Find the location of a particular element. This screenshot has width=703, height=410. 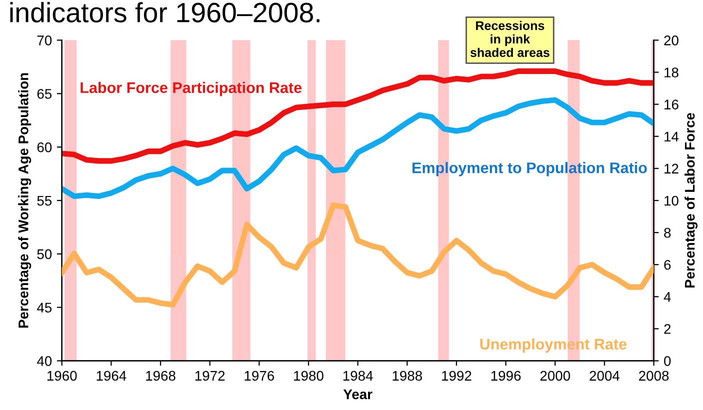

y2-tick-label: 12 is located at coordinates (671, 169).